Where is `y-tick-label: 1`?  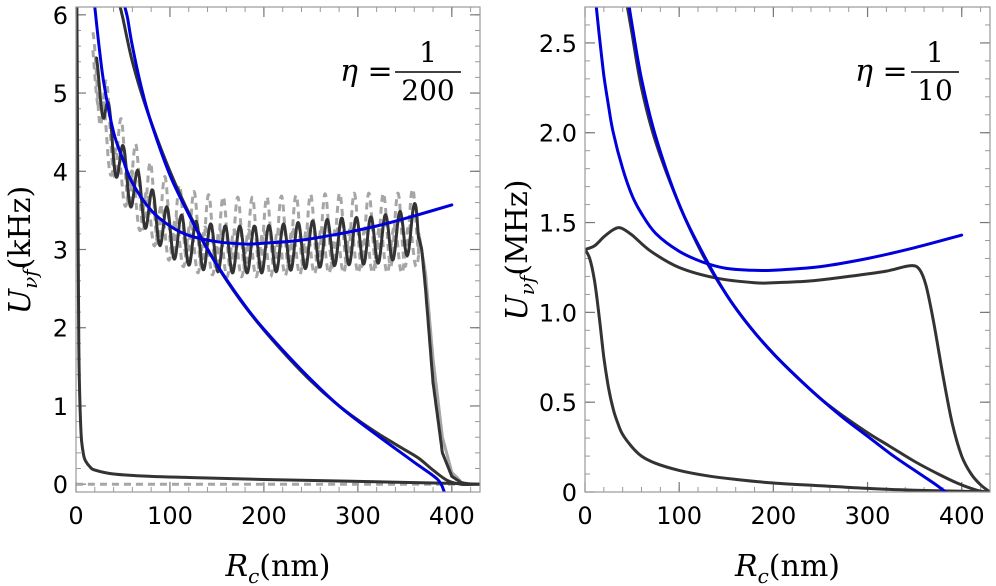 y-tick-label: 1 is located at coordinates (60, 407).